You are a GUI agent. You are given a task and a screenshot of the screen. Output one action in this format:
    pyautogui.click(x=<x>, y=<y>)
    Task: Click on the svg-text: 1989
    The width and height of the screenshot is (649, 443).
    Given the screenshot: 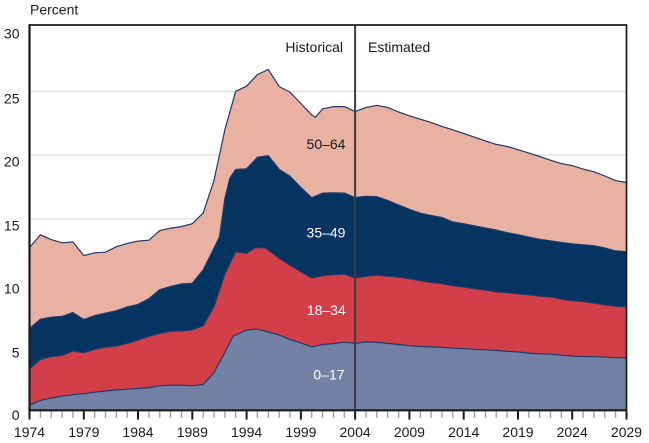 What is the action you would take?
    pyautogui.click(x=192, y=432)
    